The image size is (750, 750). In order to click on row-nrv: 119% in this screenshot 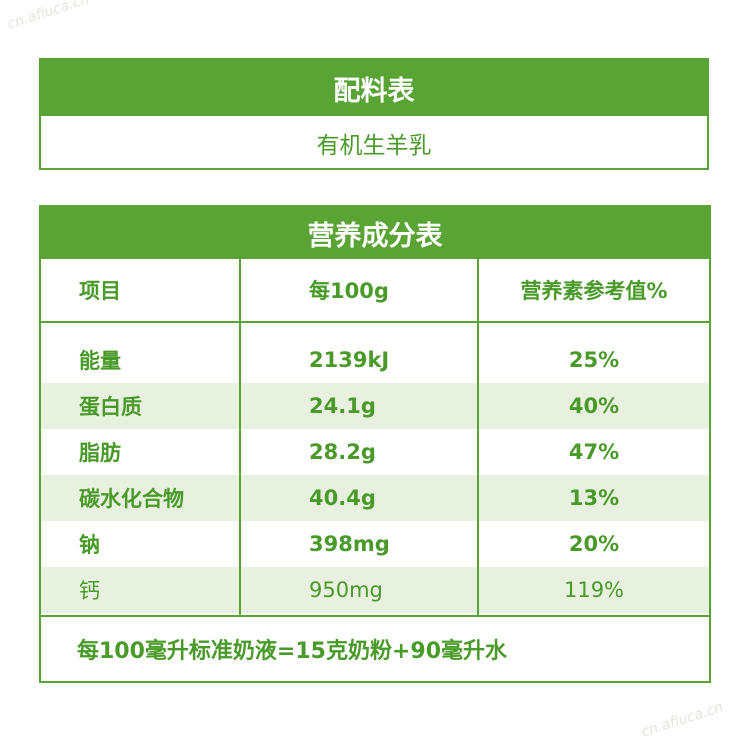, I will do `click(594, 590)`.